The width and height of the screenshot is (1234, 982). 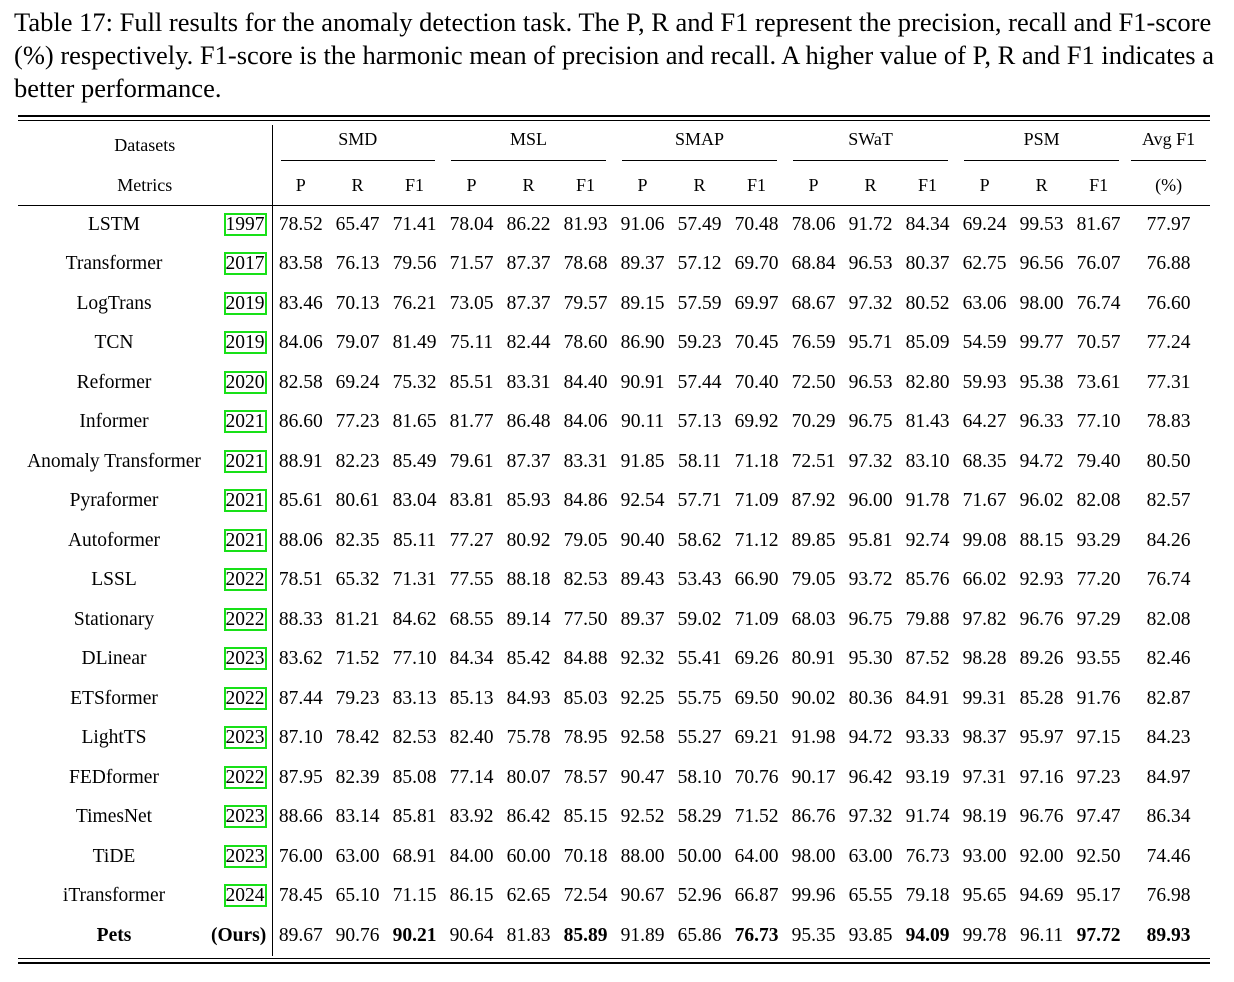 I want to click on metric-cell: 92.52, so click(x=642, y=817).